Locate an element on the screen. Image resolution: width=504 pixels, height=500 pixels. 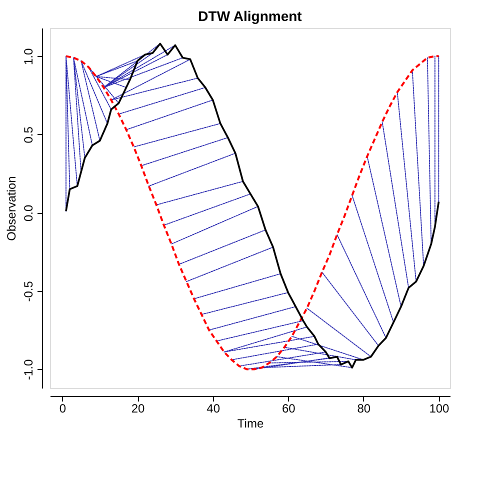
y-tick-label: 1.0 is located at coordinates (29, 57).